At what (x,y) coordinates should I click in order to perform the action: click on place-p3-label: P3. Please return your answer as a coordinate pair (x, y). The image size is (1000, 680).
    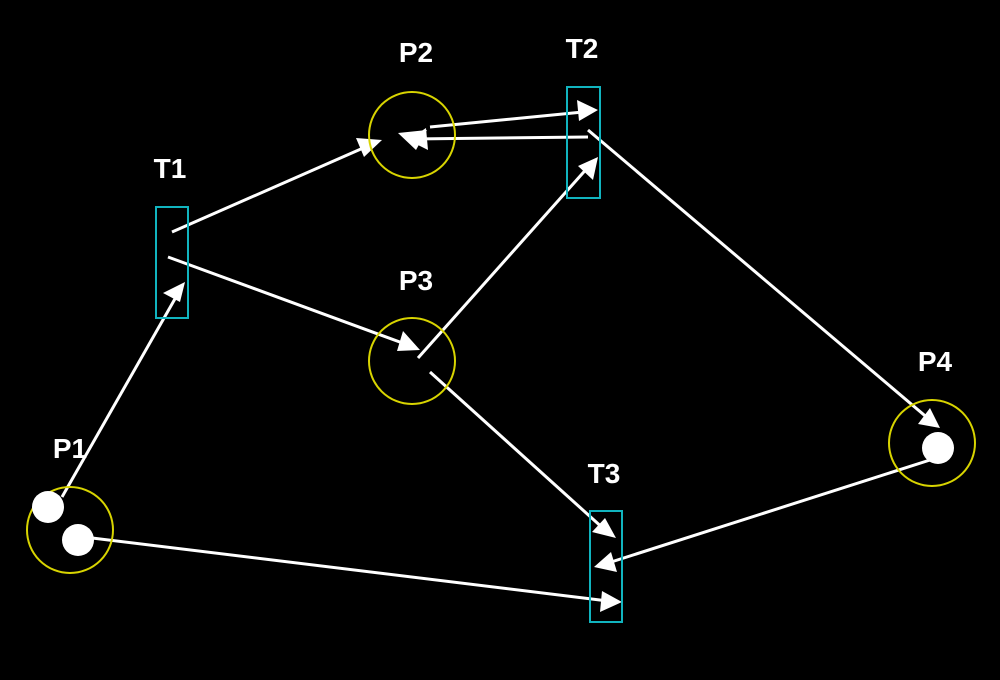
    Looking at the image, I should click on (416, 280).